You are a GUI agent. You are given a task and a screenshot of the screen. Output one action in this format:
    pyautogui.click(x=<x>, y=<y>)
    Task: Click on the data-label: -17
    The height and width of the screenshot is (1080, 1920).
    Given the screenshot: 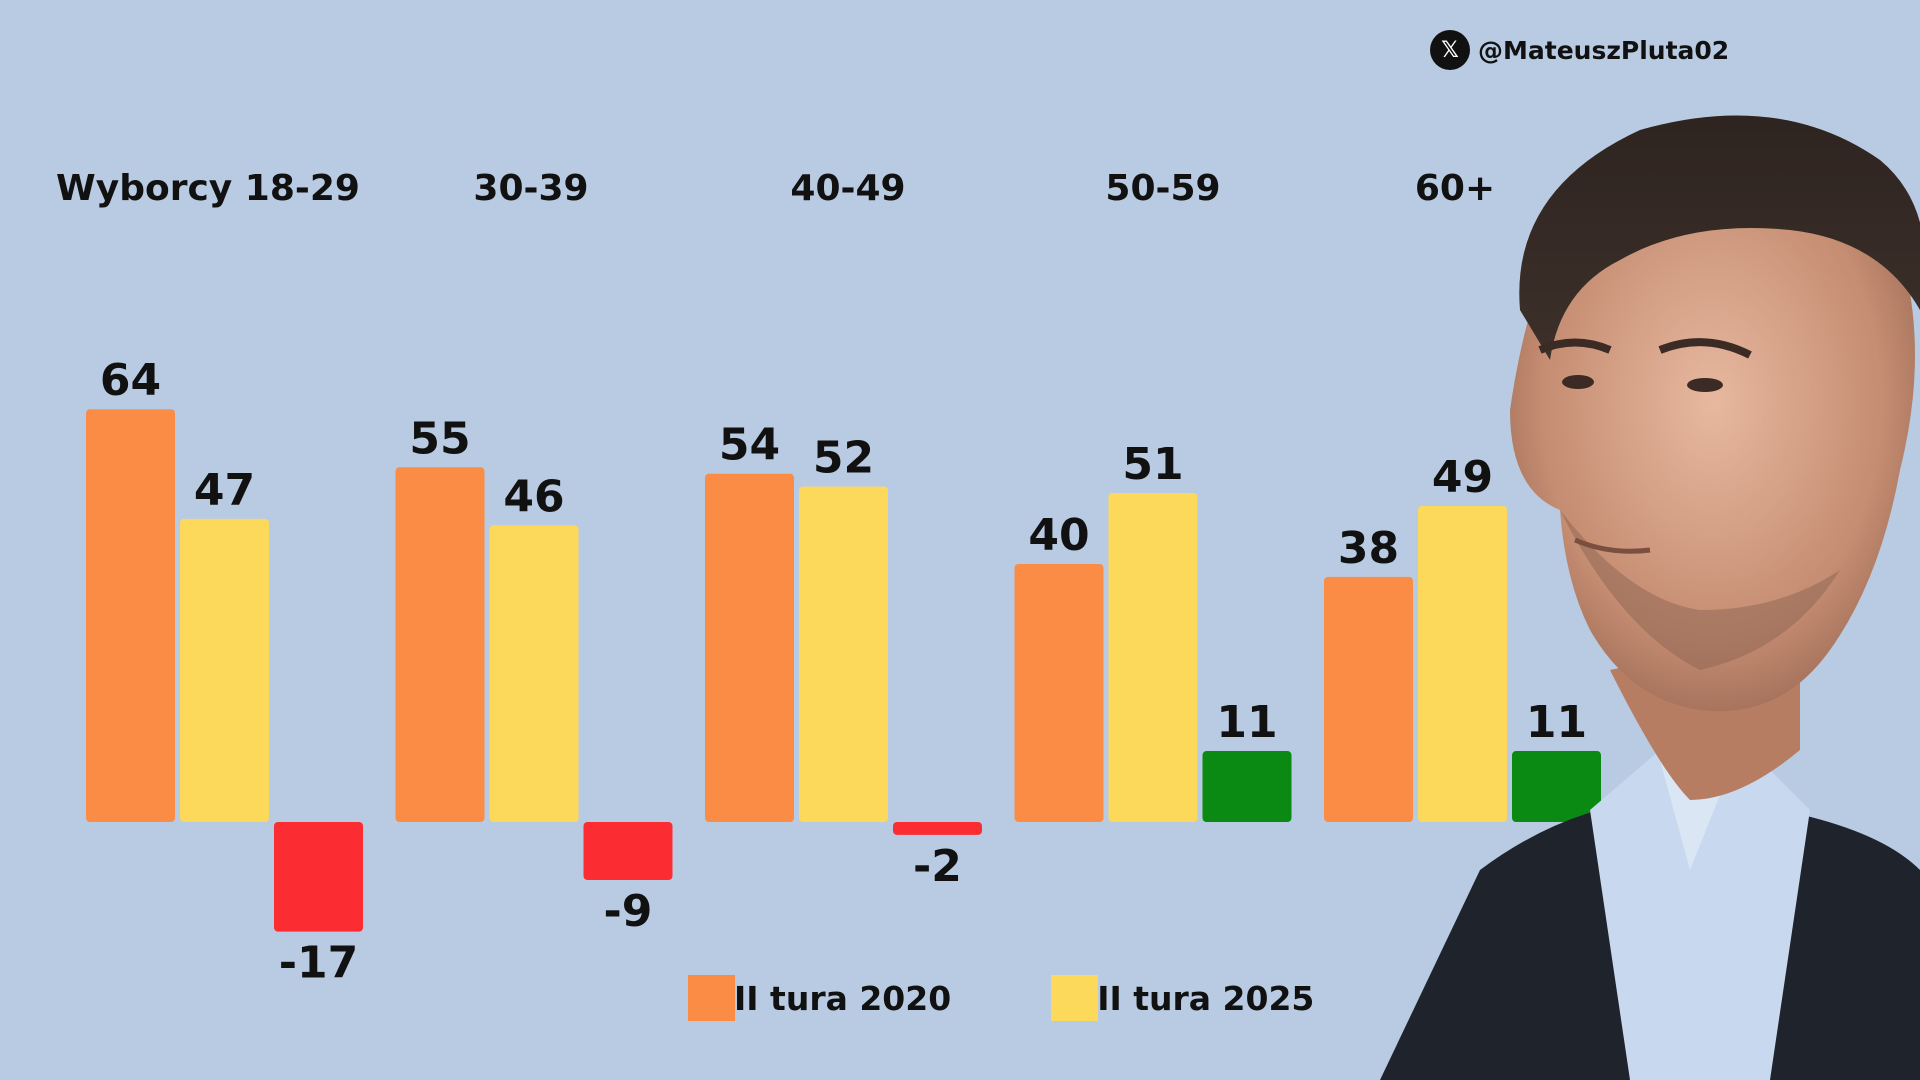 What is the action you would take?
    pyautogui.click(x=319, y=963)
    